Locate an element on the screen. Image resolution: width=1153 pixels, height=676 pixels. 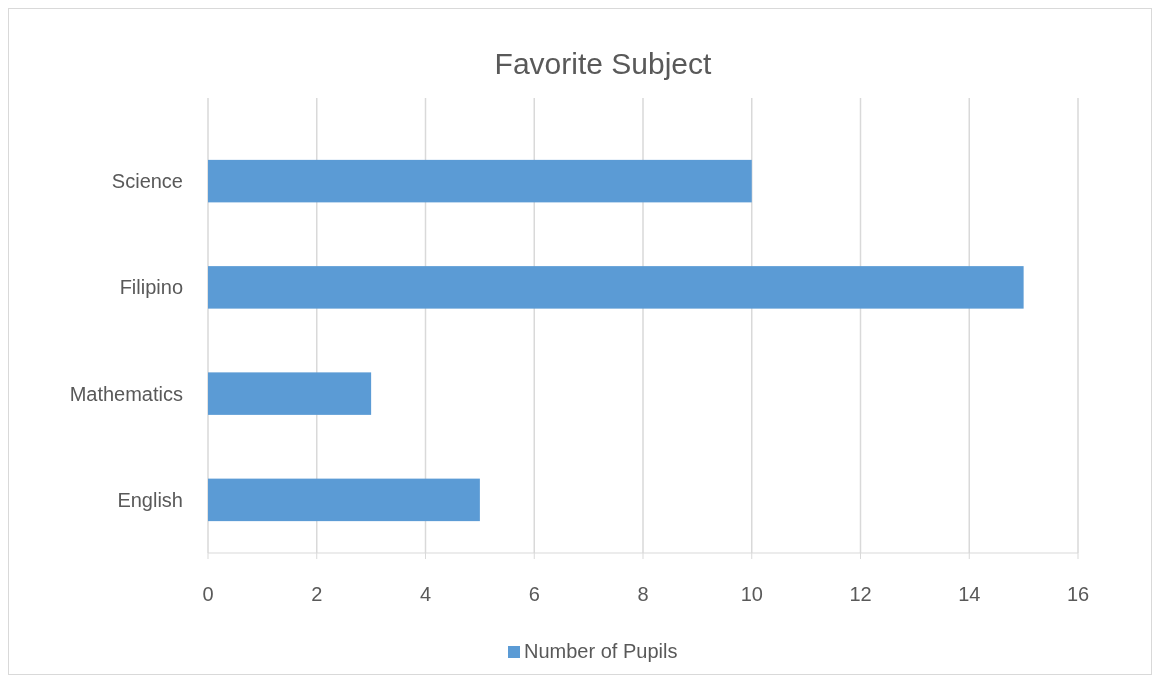
y-tick-label: Mathematics is located at coordinates (126, 393).